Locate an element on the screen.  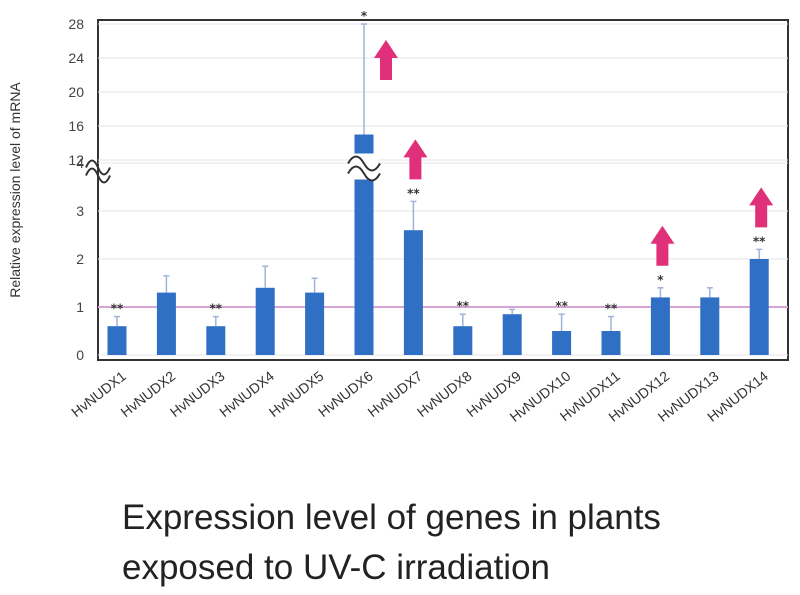
bar-hvnudx3 is located at coordinates (216, 340).